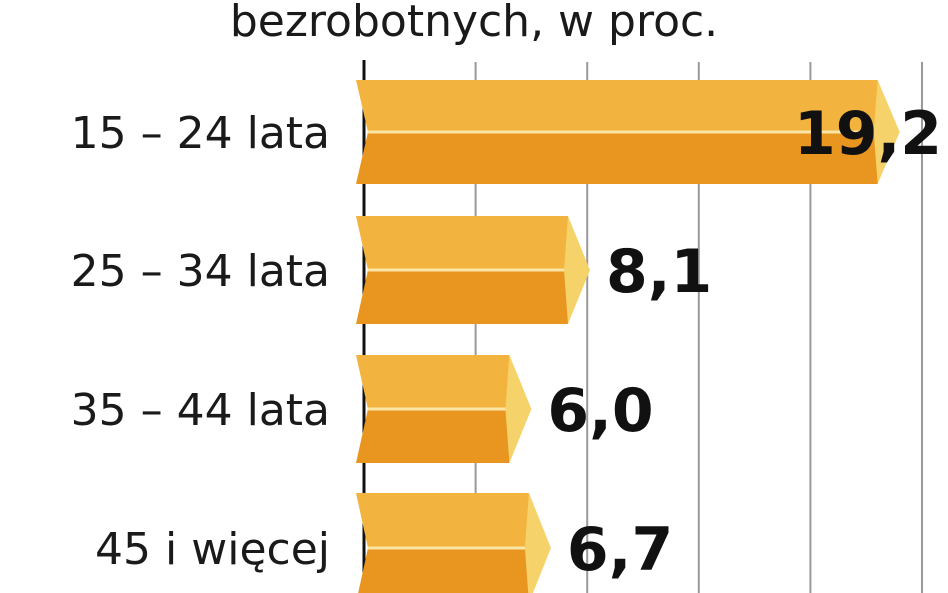 The image size is (948, 593). What do you see at coordinates (659, 272) in the screenshot?
I see `value-label: 8,1` at bounding box center [659, 272].